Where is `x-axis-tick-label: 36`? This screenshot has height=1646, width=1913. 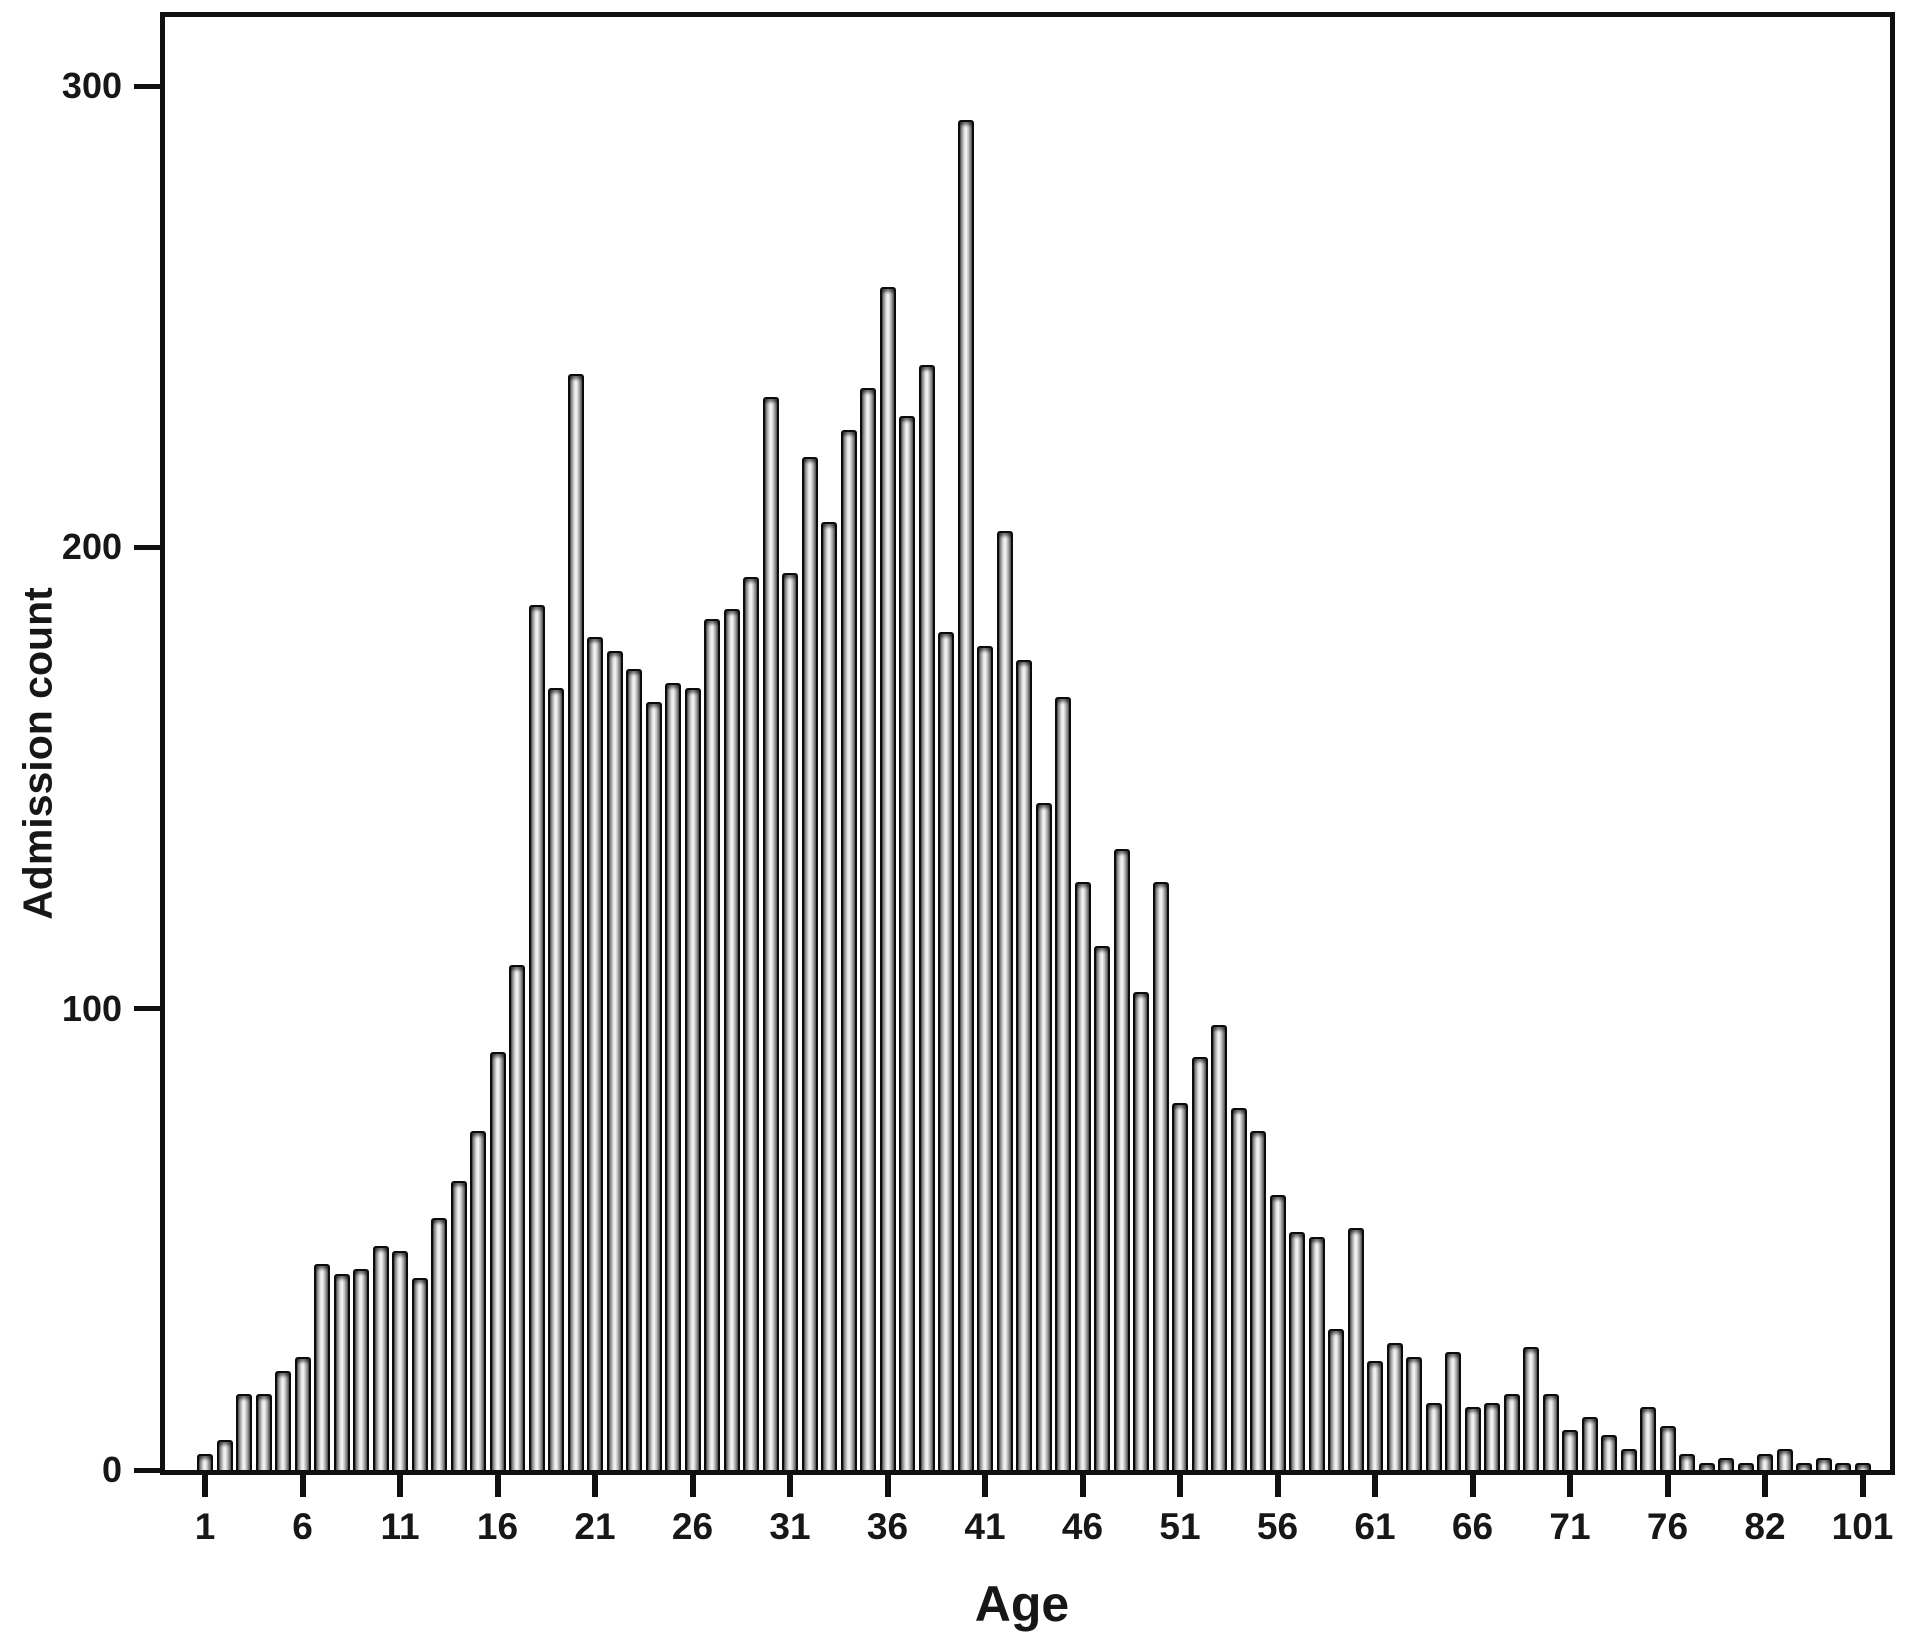
x-axis-tick-label: 36 is located at coordinates (887, 1526).